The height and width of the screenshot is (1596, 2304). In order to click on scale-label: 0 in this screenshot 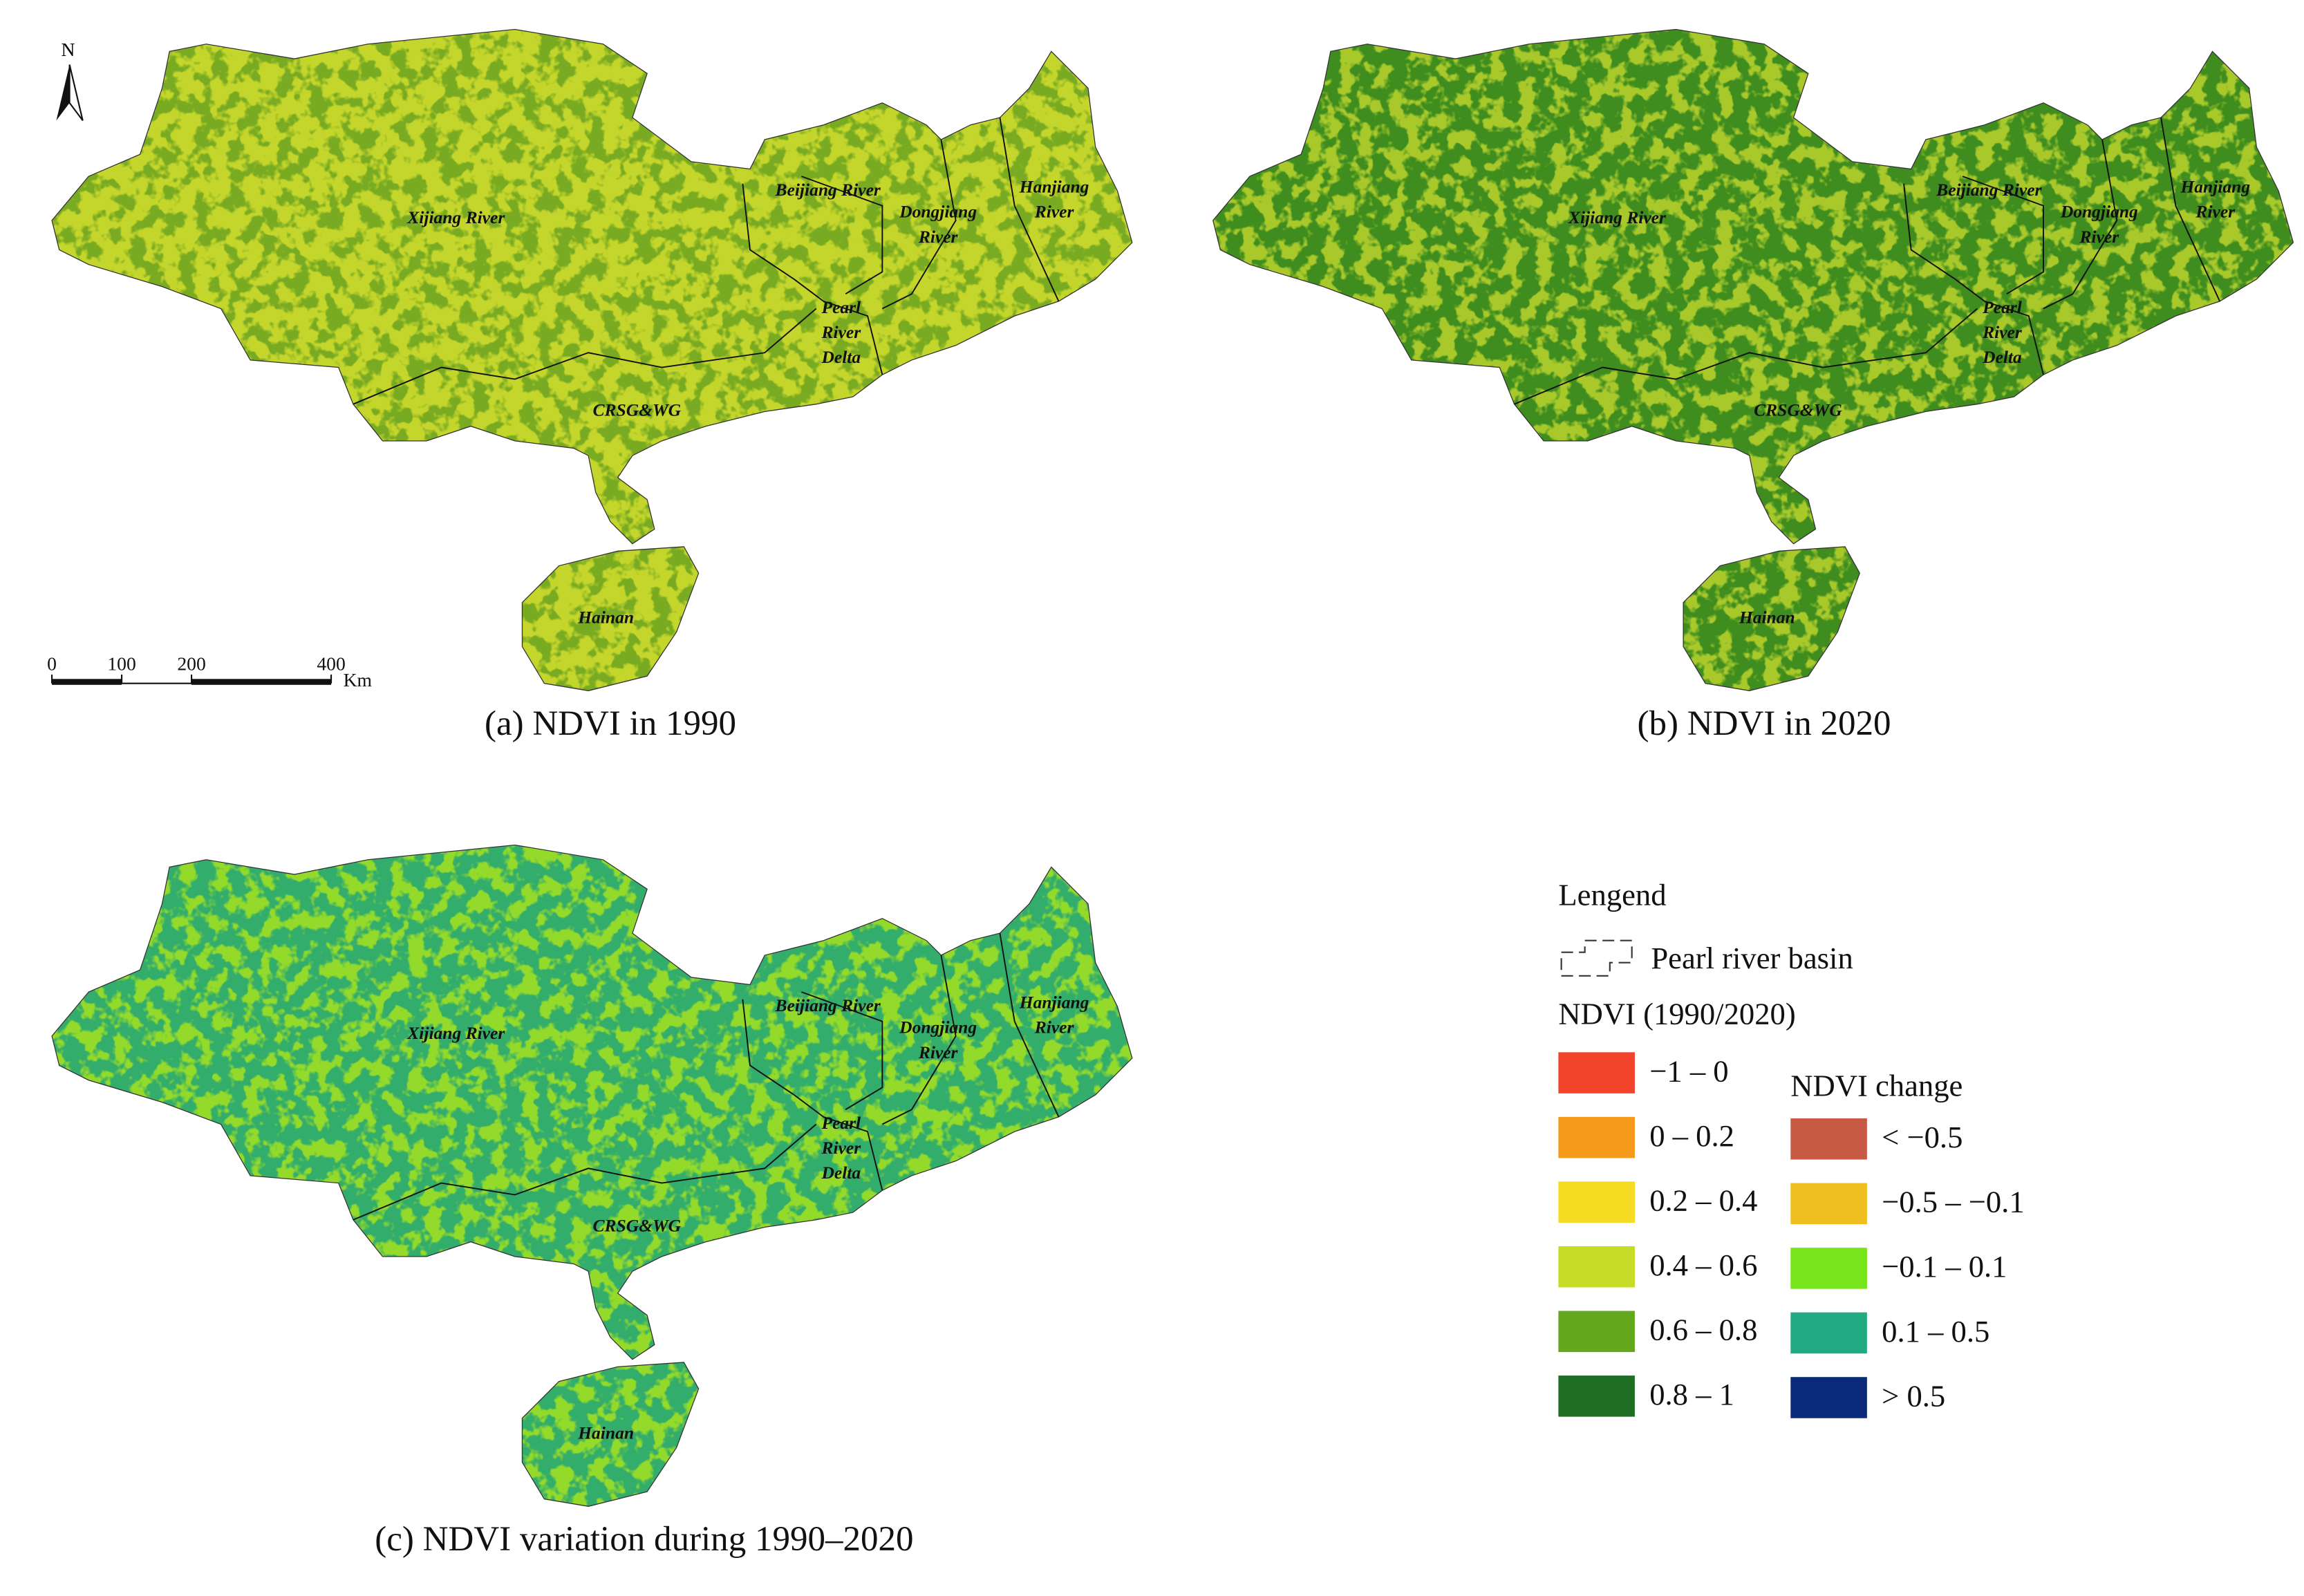, I will do `click(52, 664)`.